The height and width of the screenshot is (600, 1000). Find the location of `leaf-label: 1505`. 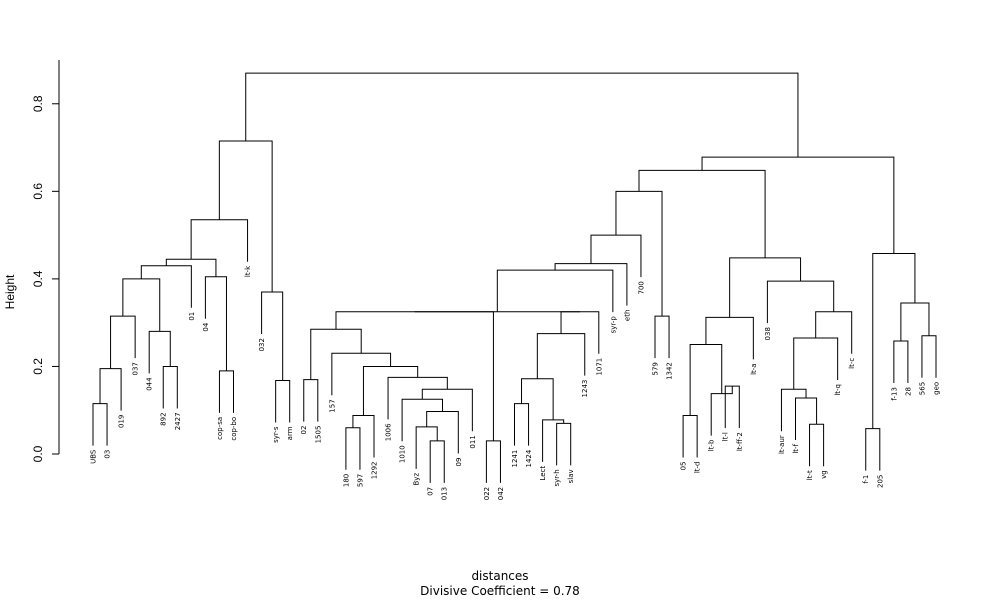

leaf-label: 1505 is located at coordinates (318, 435).